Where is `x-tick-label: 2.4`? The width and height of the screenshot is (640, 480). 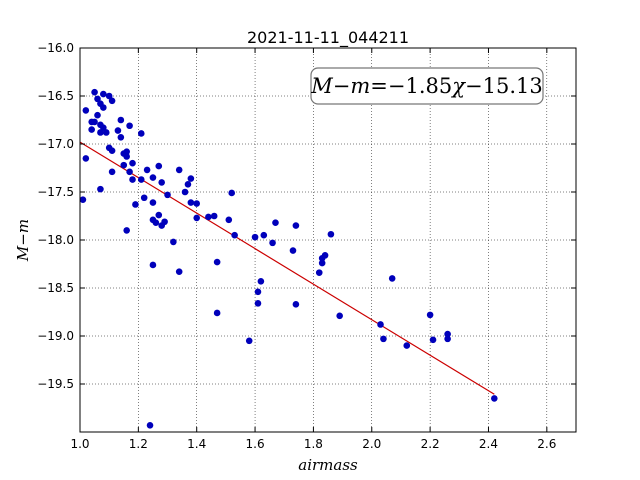 x-tick-label: 2.4 is located at coordinates (488, 444).